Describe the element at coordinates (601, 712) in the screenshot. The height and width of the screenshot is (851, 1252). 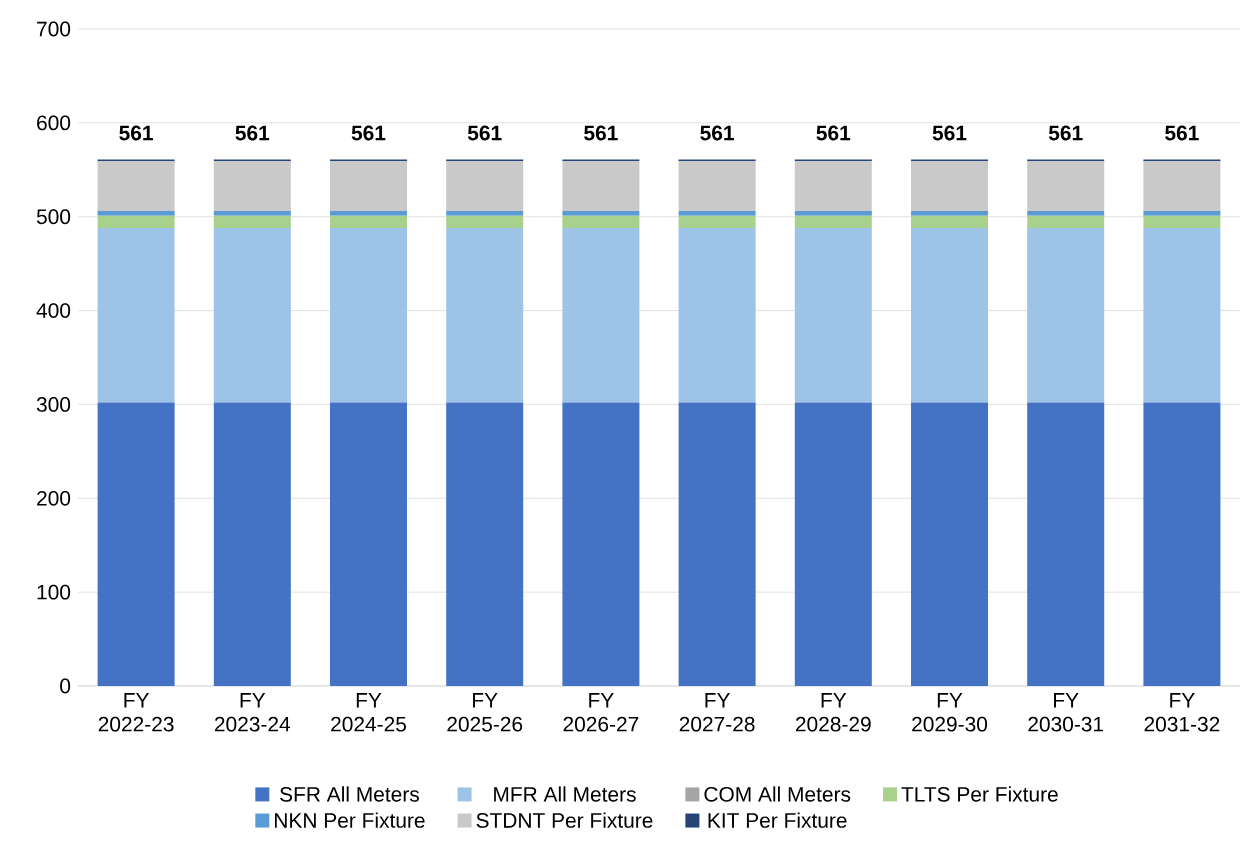
I see `x-tick-label: FY 2026-27` at that location.